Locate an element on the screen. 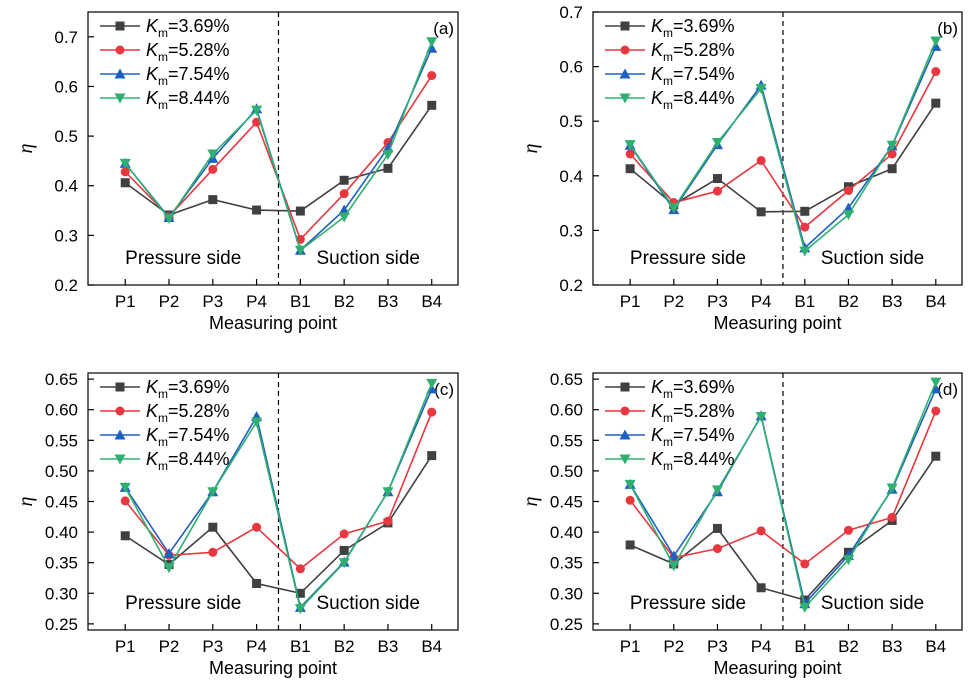  x-tick-label: P1 is located at coordinates (630, 646).